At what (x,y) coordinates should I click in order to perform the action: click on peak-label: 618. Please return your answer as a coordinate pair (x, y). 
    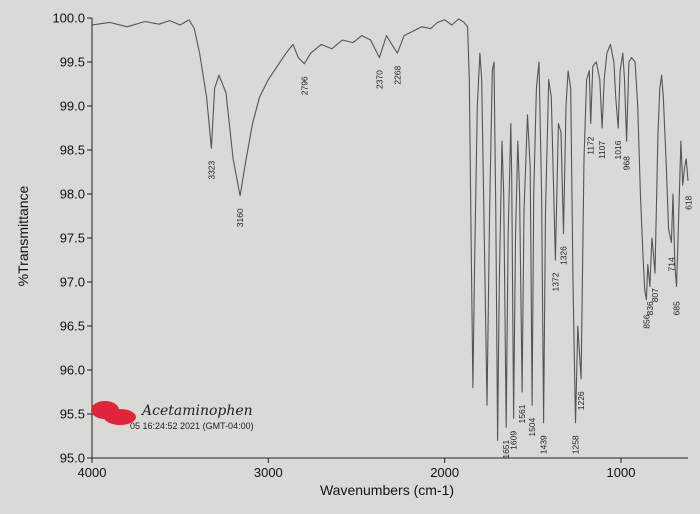
    Looking at the image, I should click on (688, 202).